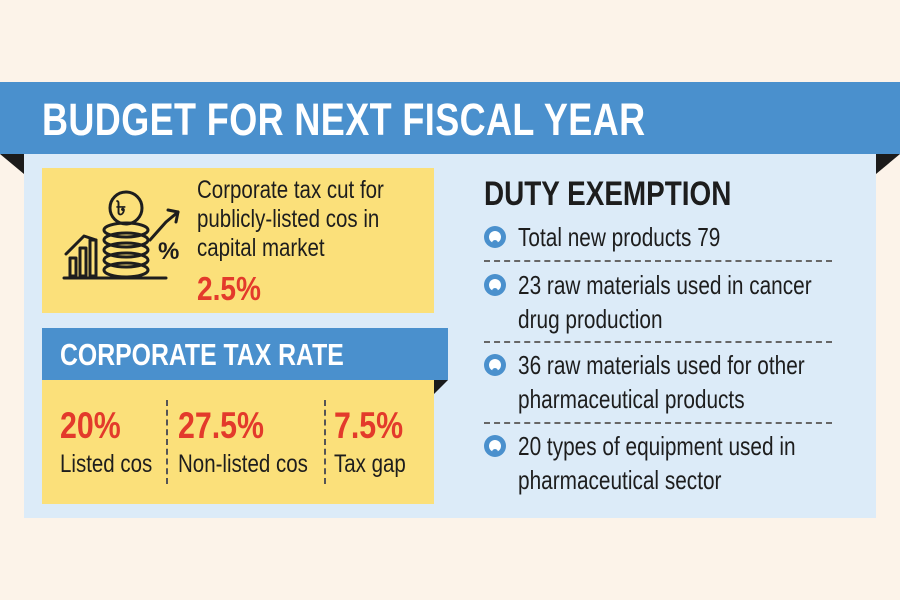 This screenshot has height=600, width=900. I want to click on duty-item-line: 20 types of equipment used in, so click(657, 446).